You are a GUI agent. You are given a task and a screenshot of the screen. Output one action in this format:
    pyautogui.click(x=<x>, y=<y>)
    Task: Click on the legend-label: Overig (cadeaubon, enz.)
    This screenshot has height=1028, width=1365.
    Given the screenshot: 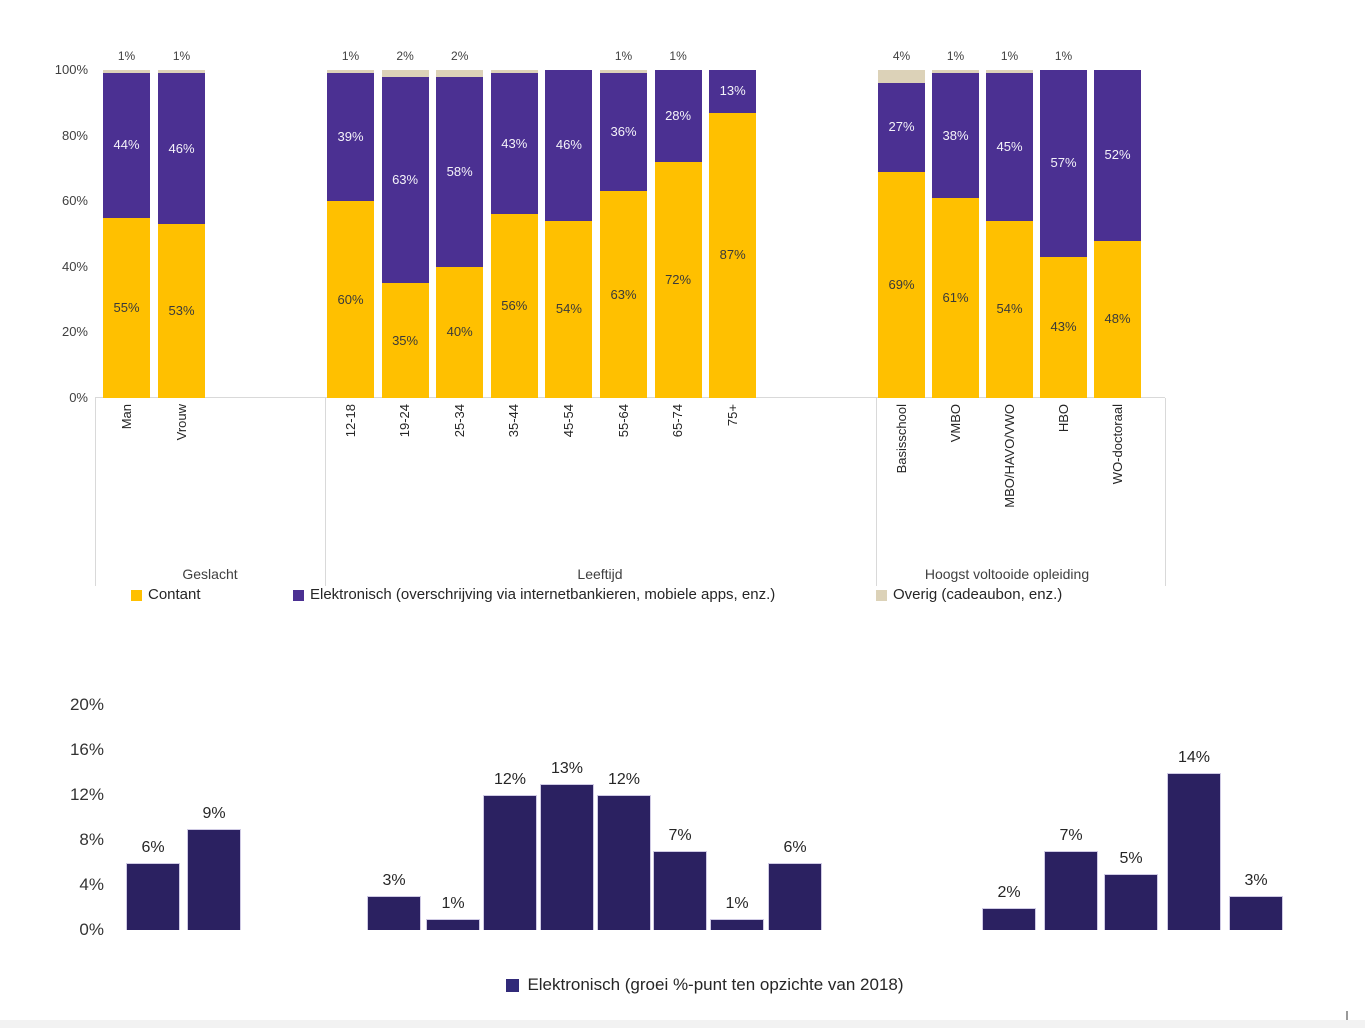 What is the action you would take?
    pyautogui.click(x=978, y=594)
    